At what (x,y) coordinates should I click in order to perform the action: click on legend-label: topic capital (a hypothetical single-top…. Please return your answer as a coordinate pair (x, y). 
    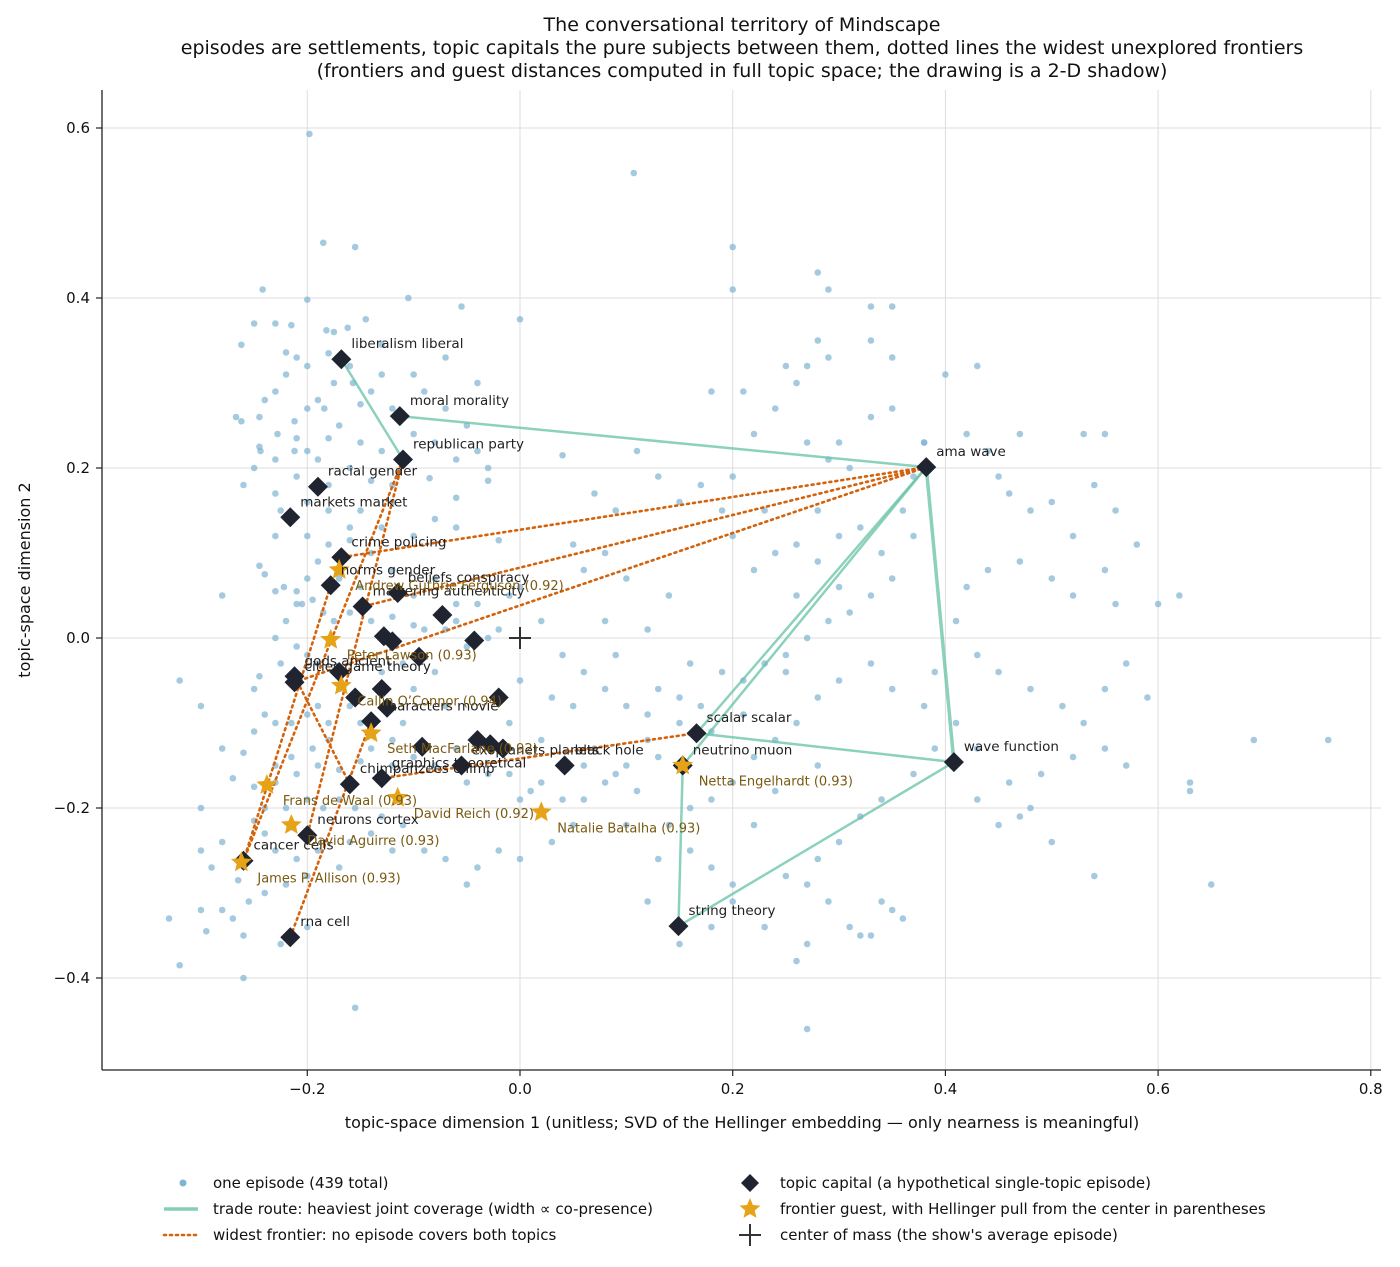
    Looking at the image, I should click on (965, 1183).